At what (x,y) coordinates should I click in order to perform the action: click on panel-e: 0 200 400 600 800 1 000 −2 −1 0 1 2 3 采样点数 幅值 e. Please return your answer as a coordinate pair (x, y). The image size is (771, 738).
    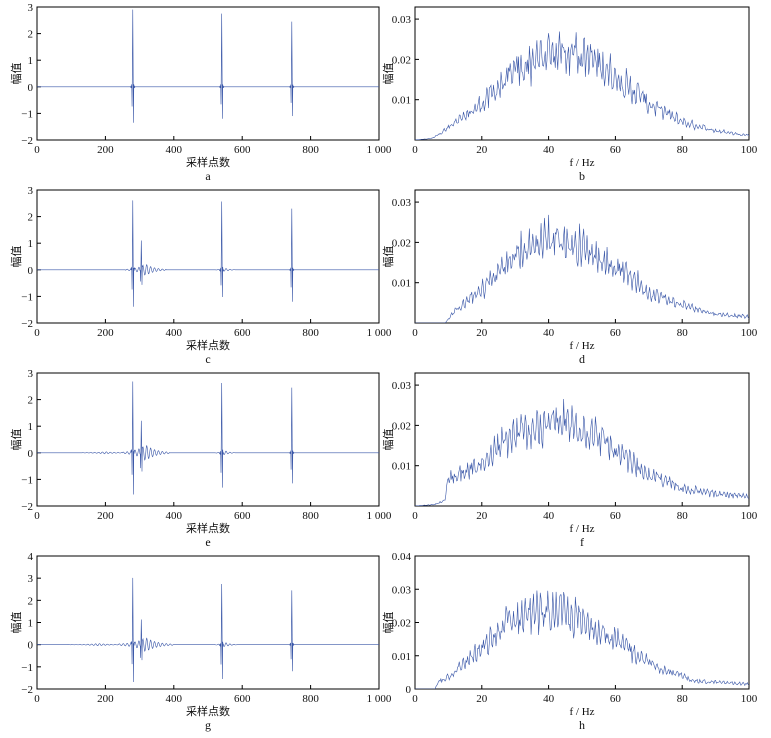
    Looking at the image, I should click on (201, 458).